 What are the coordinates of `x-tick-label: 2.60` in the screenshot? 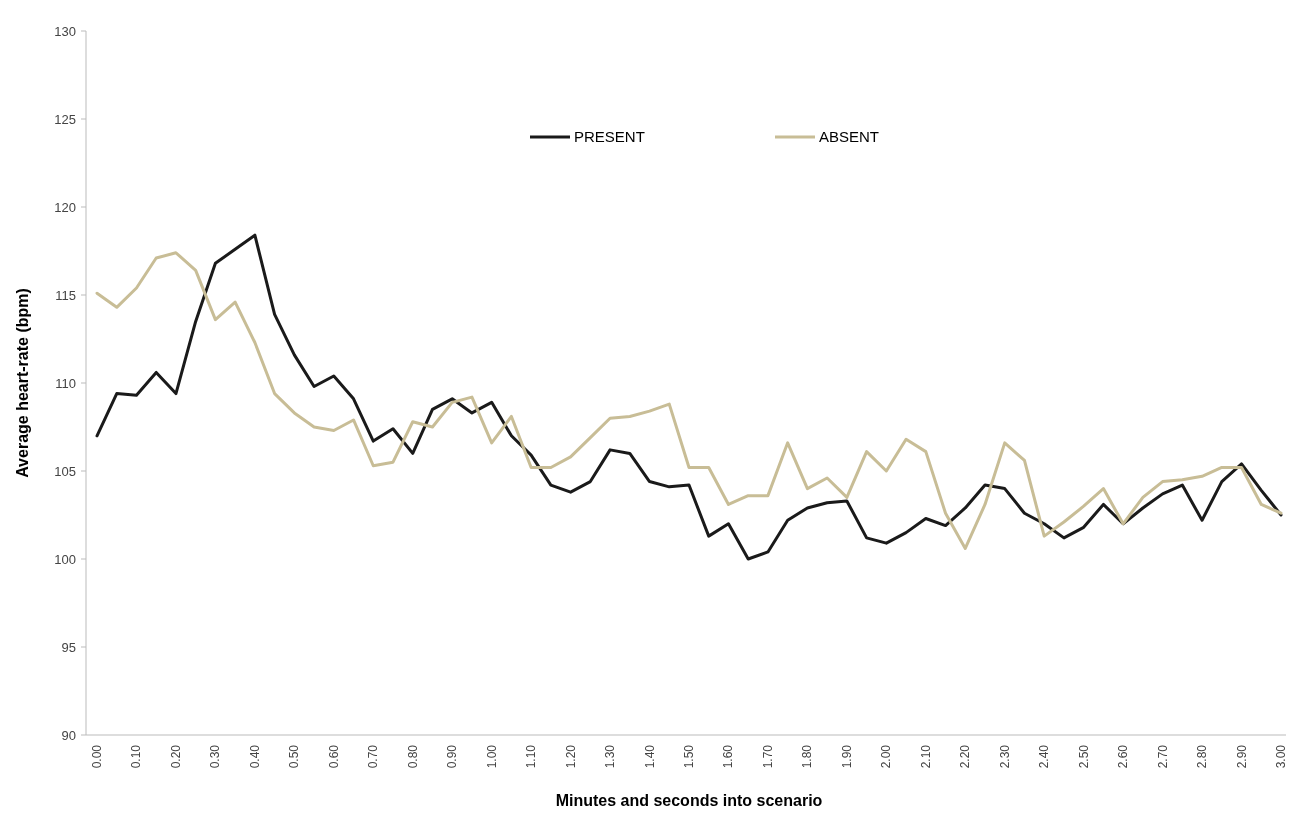 It's located at (1123, 756).